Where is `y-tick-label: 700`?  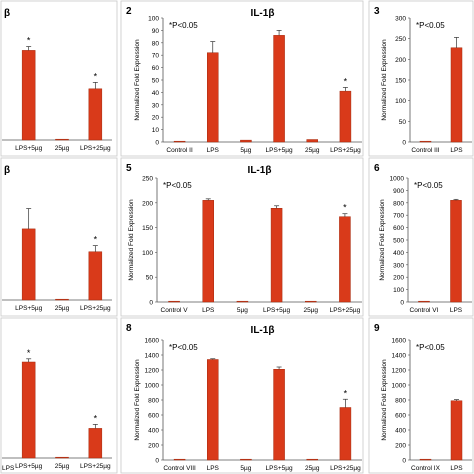 y-tick-label: 700 is located at coordinates (398, 216).